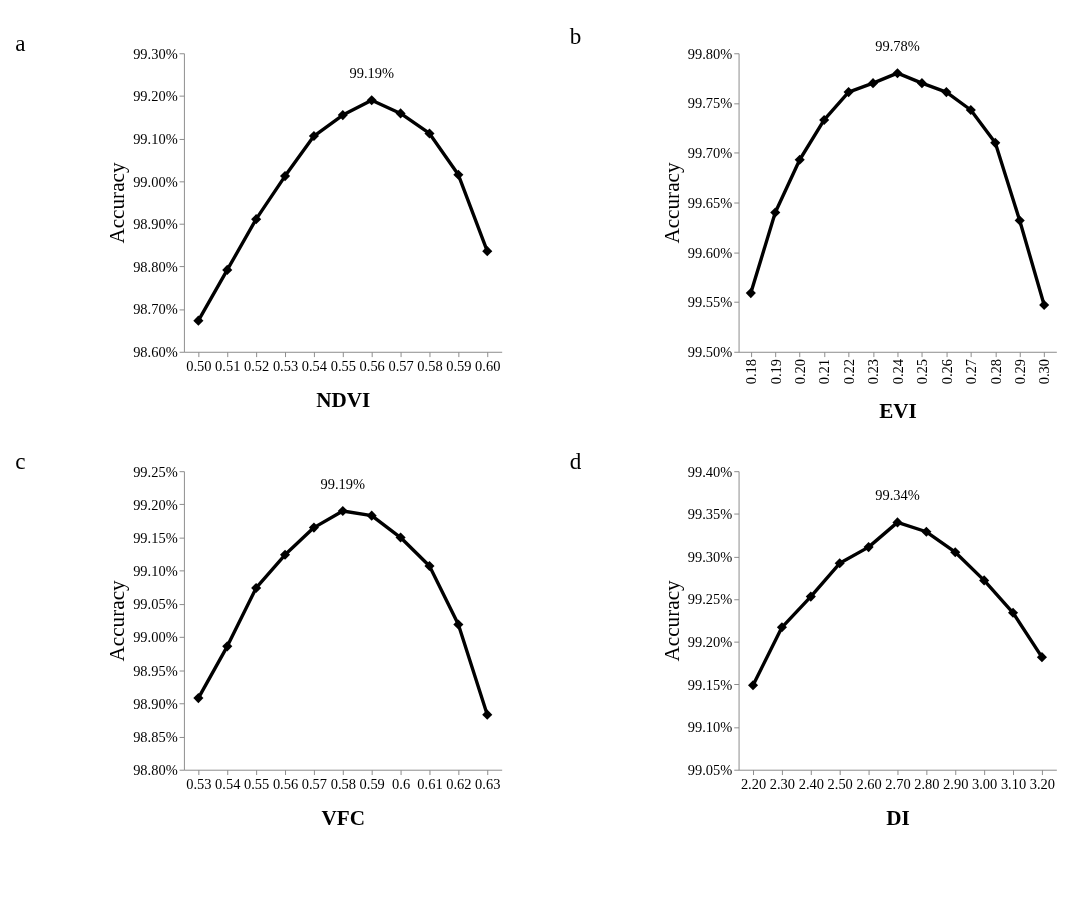 This screenshot has width=1066, height=908. I want to click on x-tick-label: 2.50, so click(840, 783).